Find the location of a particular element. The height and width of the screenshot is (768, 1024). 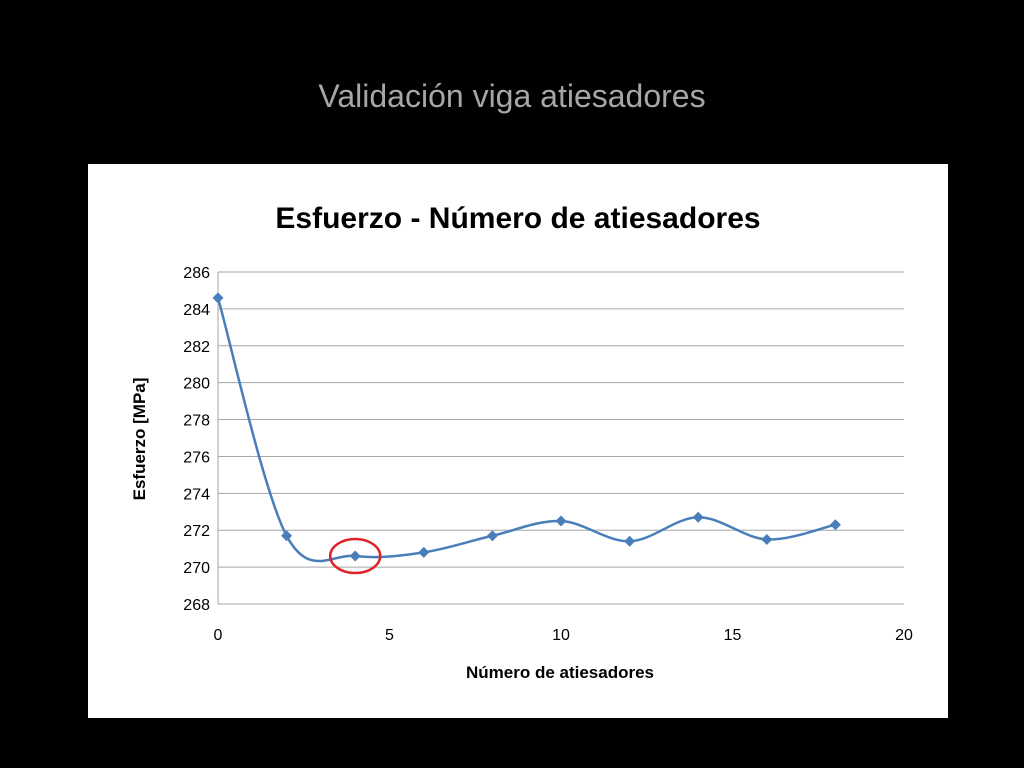

y-axis-label: Esfuerzo [MPa] is located at coordinates (139, 439).